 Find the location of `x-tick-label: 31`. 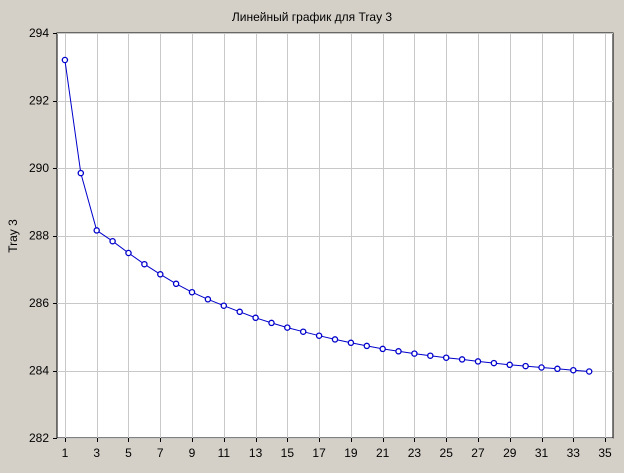

x-tick-label: 31 is located at coordinates (542, 453).